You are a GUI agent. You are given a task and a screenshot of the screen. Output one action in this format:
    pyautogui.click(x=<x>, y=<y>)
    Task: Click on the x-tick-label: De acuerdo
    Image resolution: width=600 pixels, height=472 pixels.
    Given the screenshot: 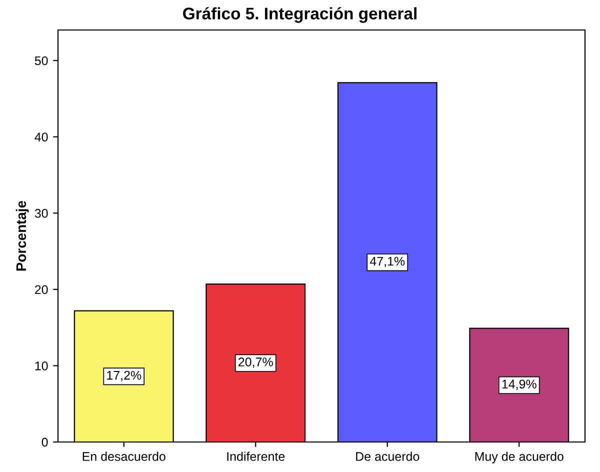 What is the action you would take?
    pyautogui.click(x=388, y=456)
    